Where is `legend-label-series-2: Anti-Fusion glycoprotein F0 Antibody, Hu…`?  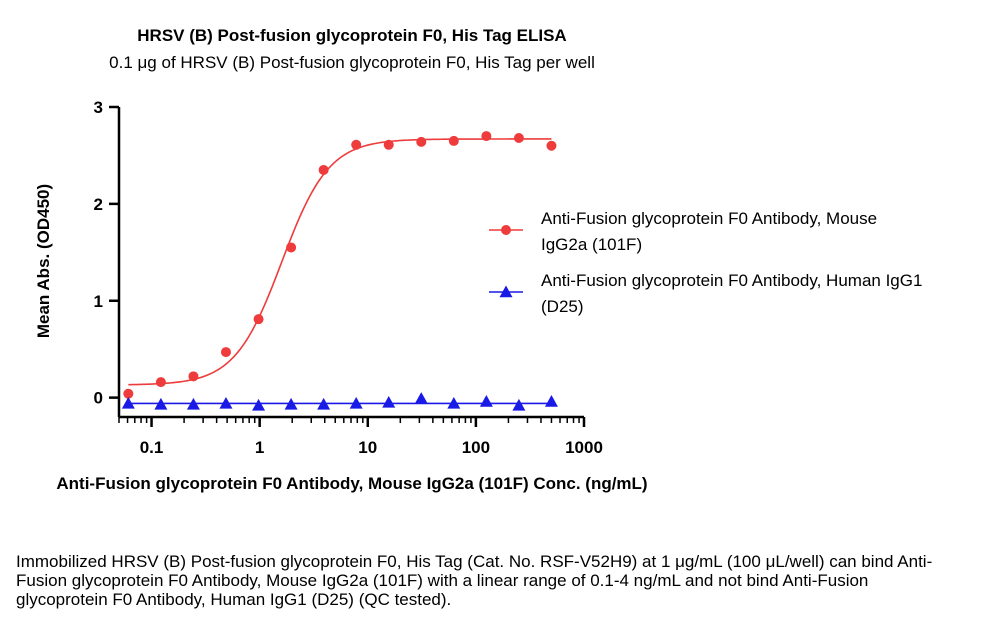 legend-label-series-2: Anti-Fusion glycoprotein F0 Antibody, Hu… is located at coordinates (731, 280).